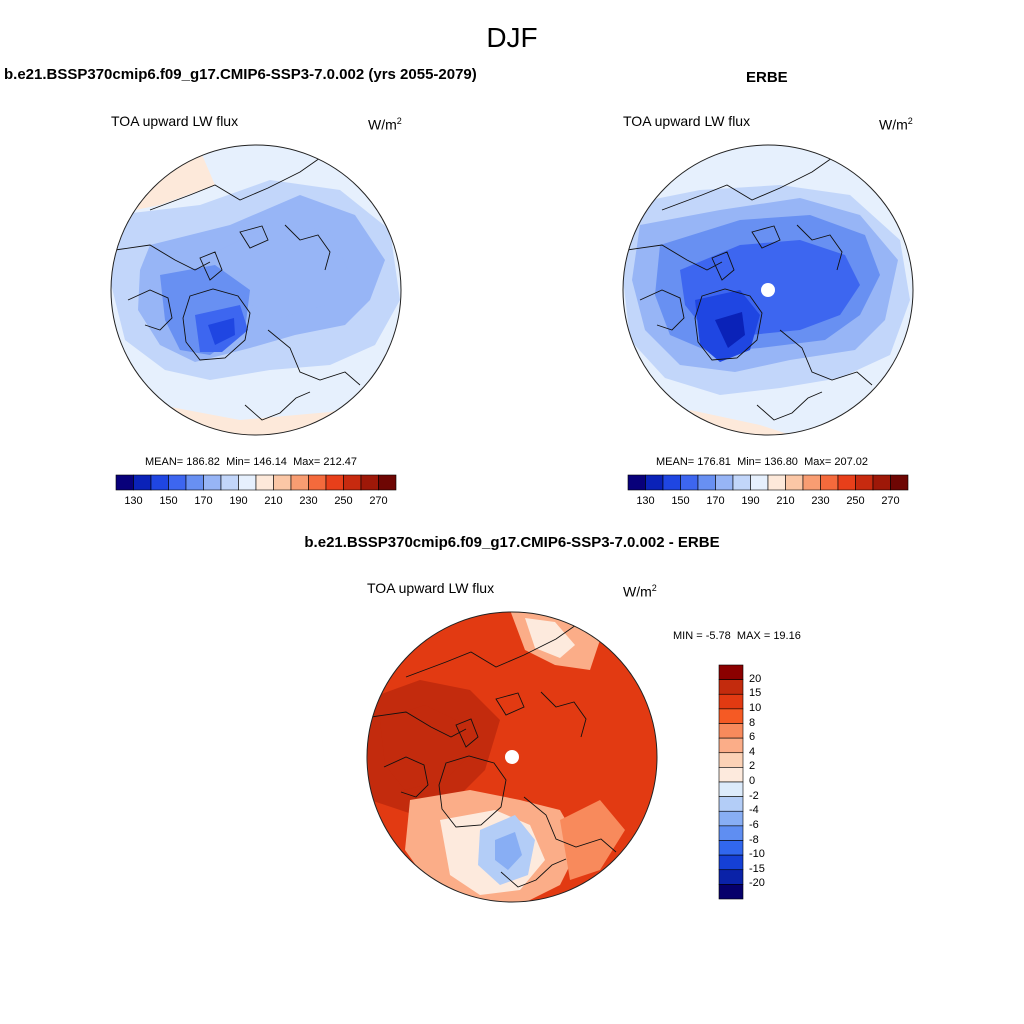 Image resolution: width=1024 pixels, height=1024 pixels. Describe the element at coordinates (754, 810) in the screenshot. I see `colorbar-tick-label: -4` at that location.